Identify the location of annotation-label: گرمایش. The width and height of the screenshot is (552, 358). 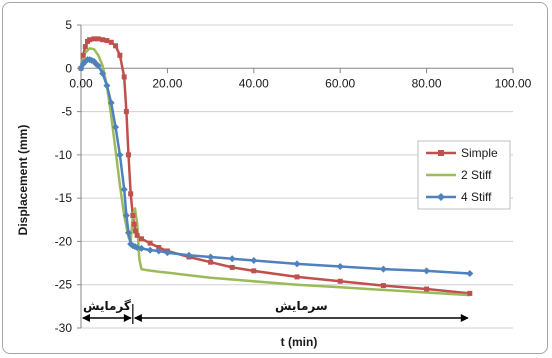
(107, 306).